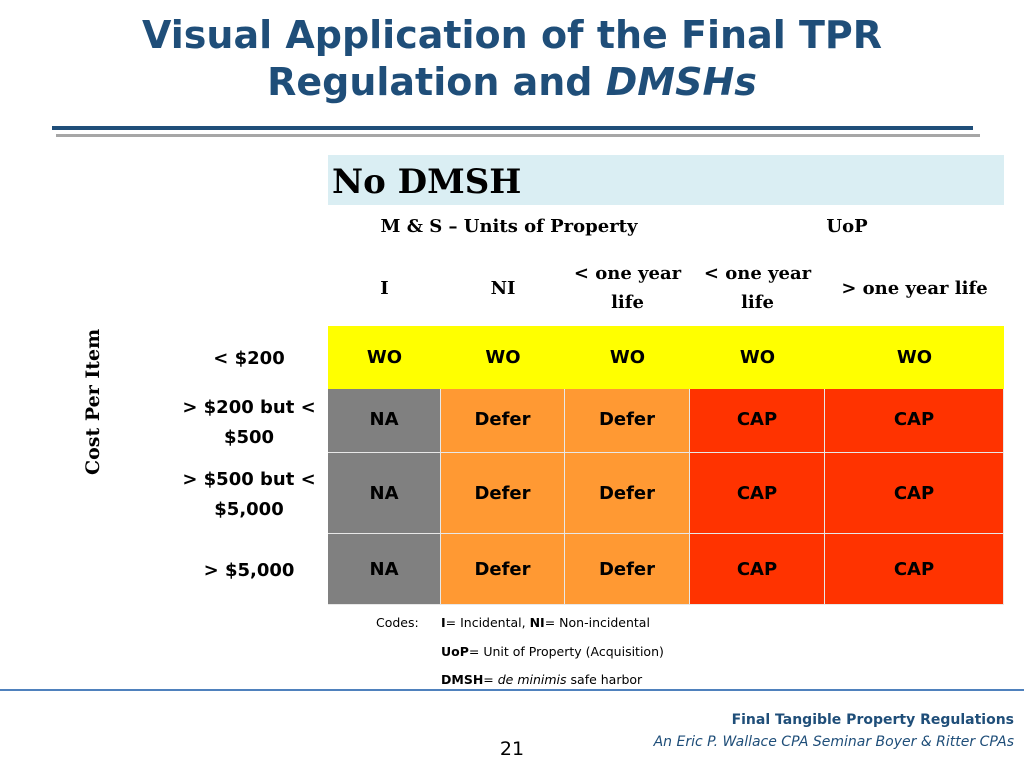 This screenshot has width=1024, height=768. Describe the element at coordinates (512, 128) in the screenshot. I see `title-divider` at that location.